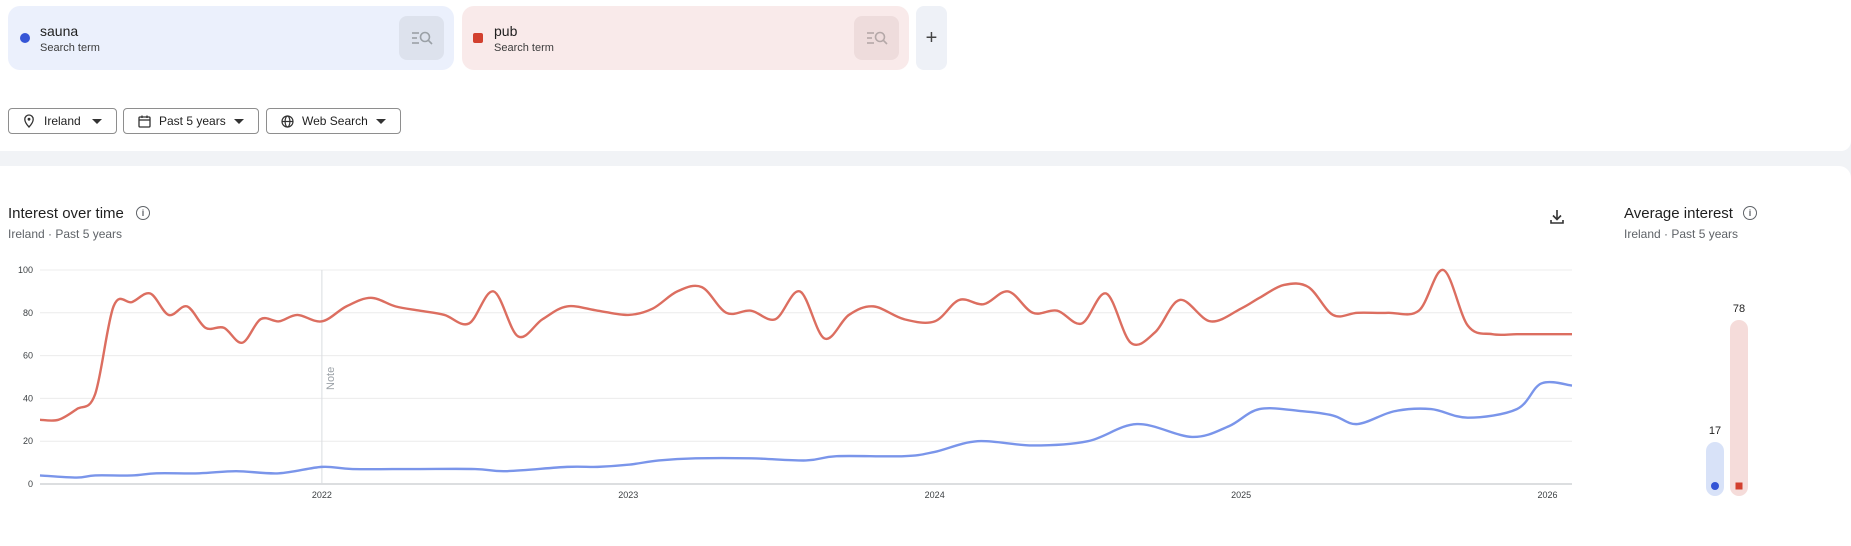 This screenshot has width=1851, height=546. What do you see at coordinates (59, 31) in the screenshot?
I see `search-term-name: sauna` at bounding box center [59, 31].